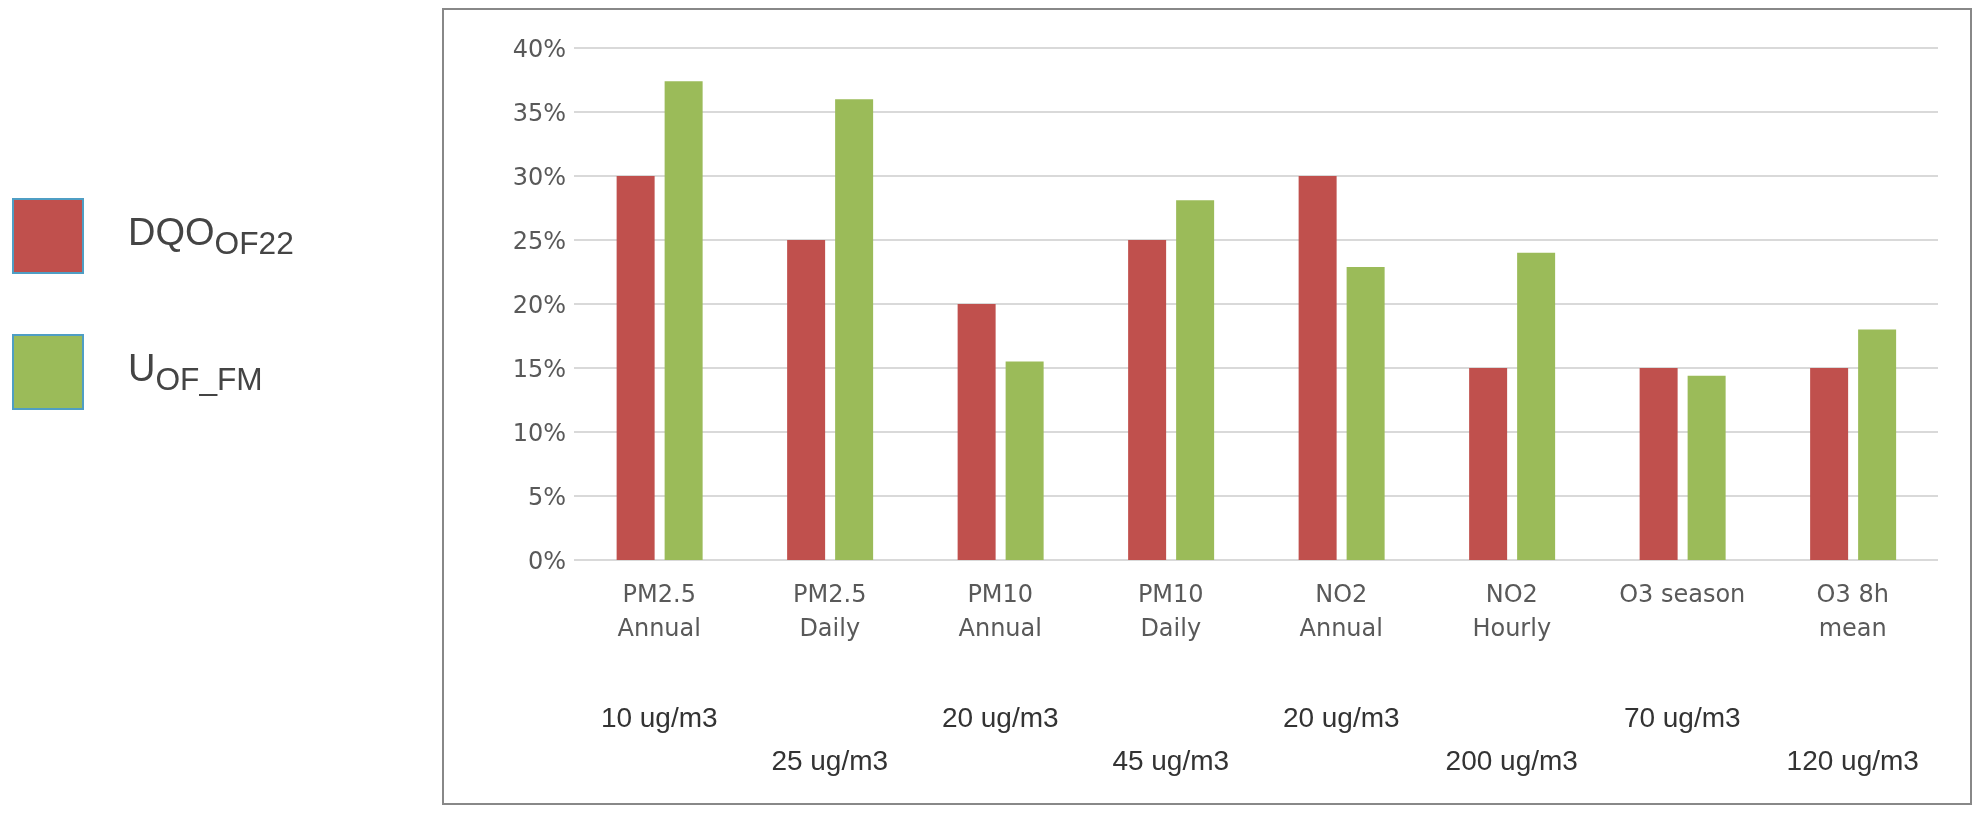  Describe the element at coordinates (1341, 611) in the screenshot. I see `x-tick-label: NO2 Annual` at that location.